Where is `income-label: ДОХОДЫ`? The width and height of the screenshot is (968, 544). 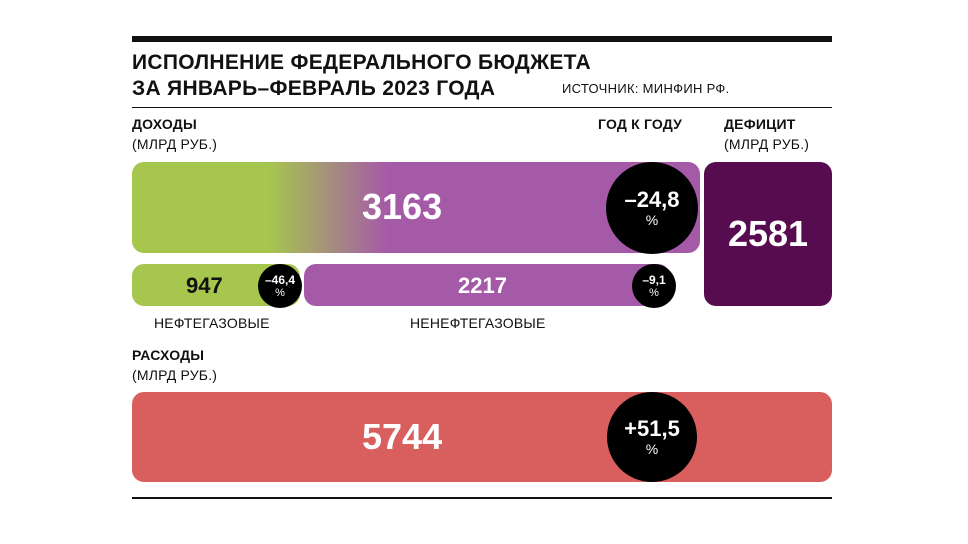 income-label: ДОХОДЫ is located at coordinates (164, 124).